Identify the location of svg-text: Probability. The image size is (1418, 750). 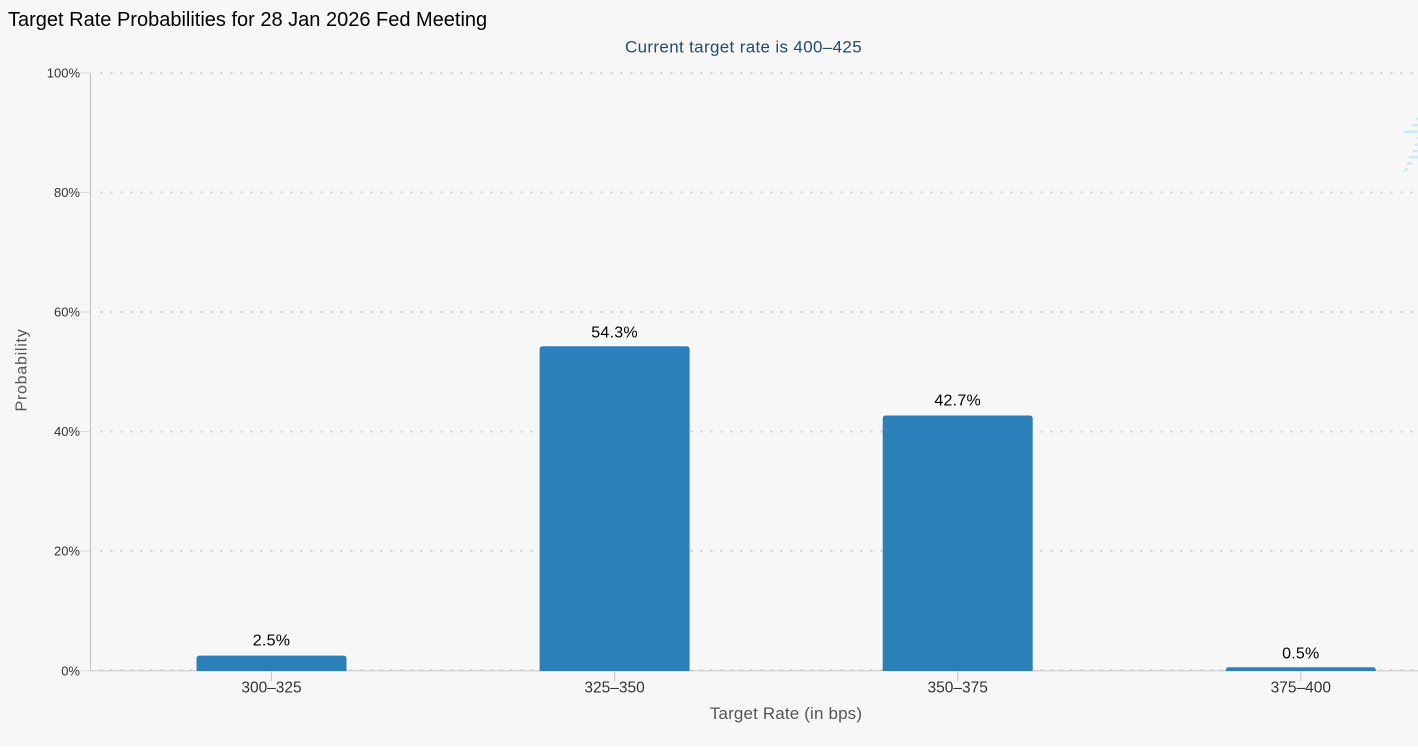
(21, 370).